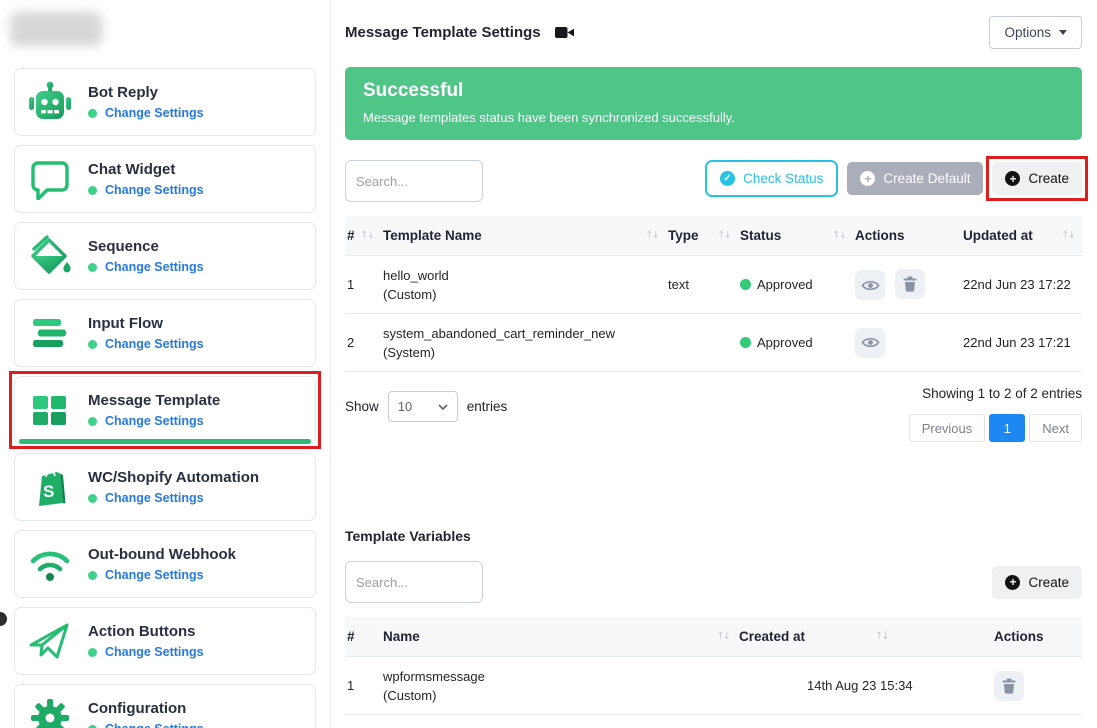 The image size is (1097, 728). I want to click on eye-icon, so click(870, 342).